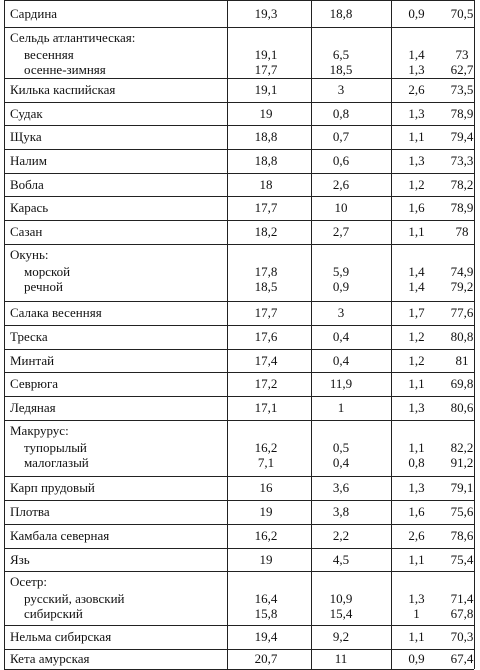  What do you see at coordinates (416, 511) in the screenshot?
I see `cell-v3: 1,6` at bounding box center [416, 511].